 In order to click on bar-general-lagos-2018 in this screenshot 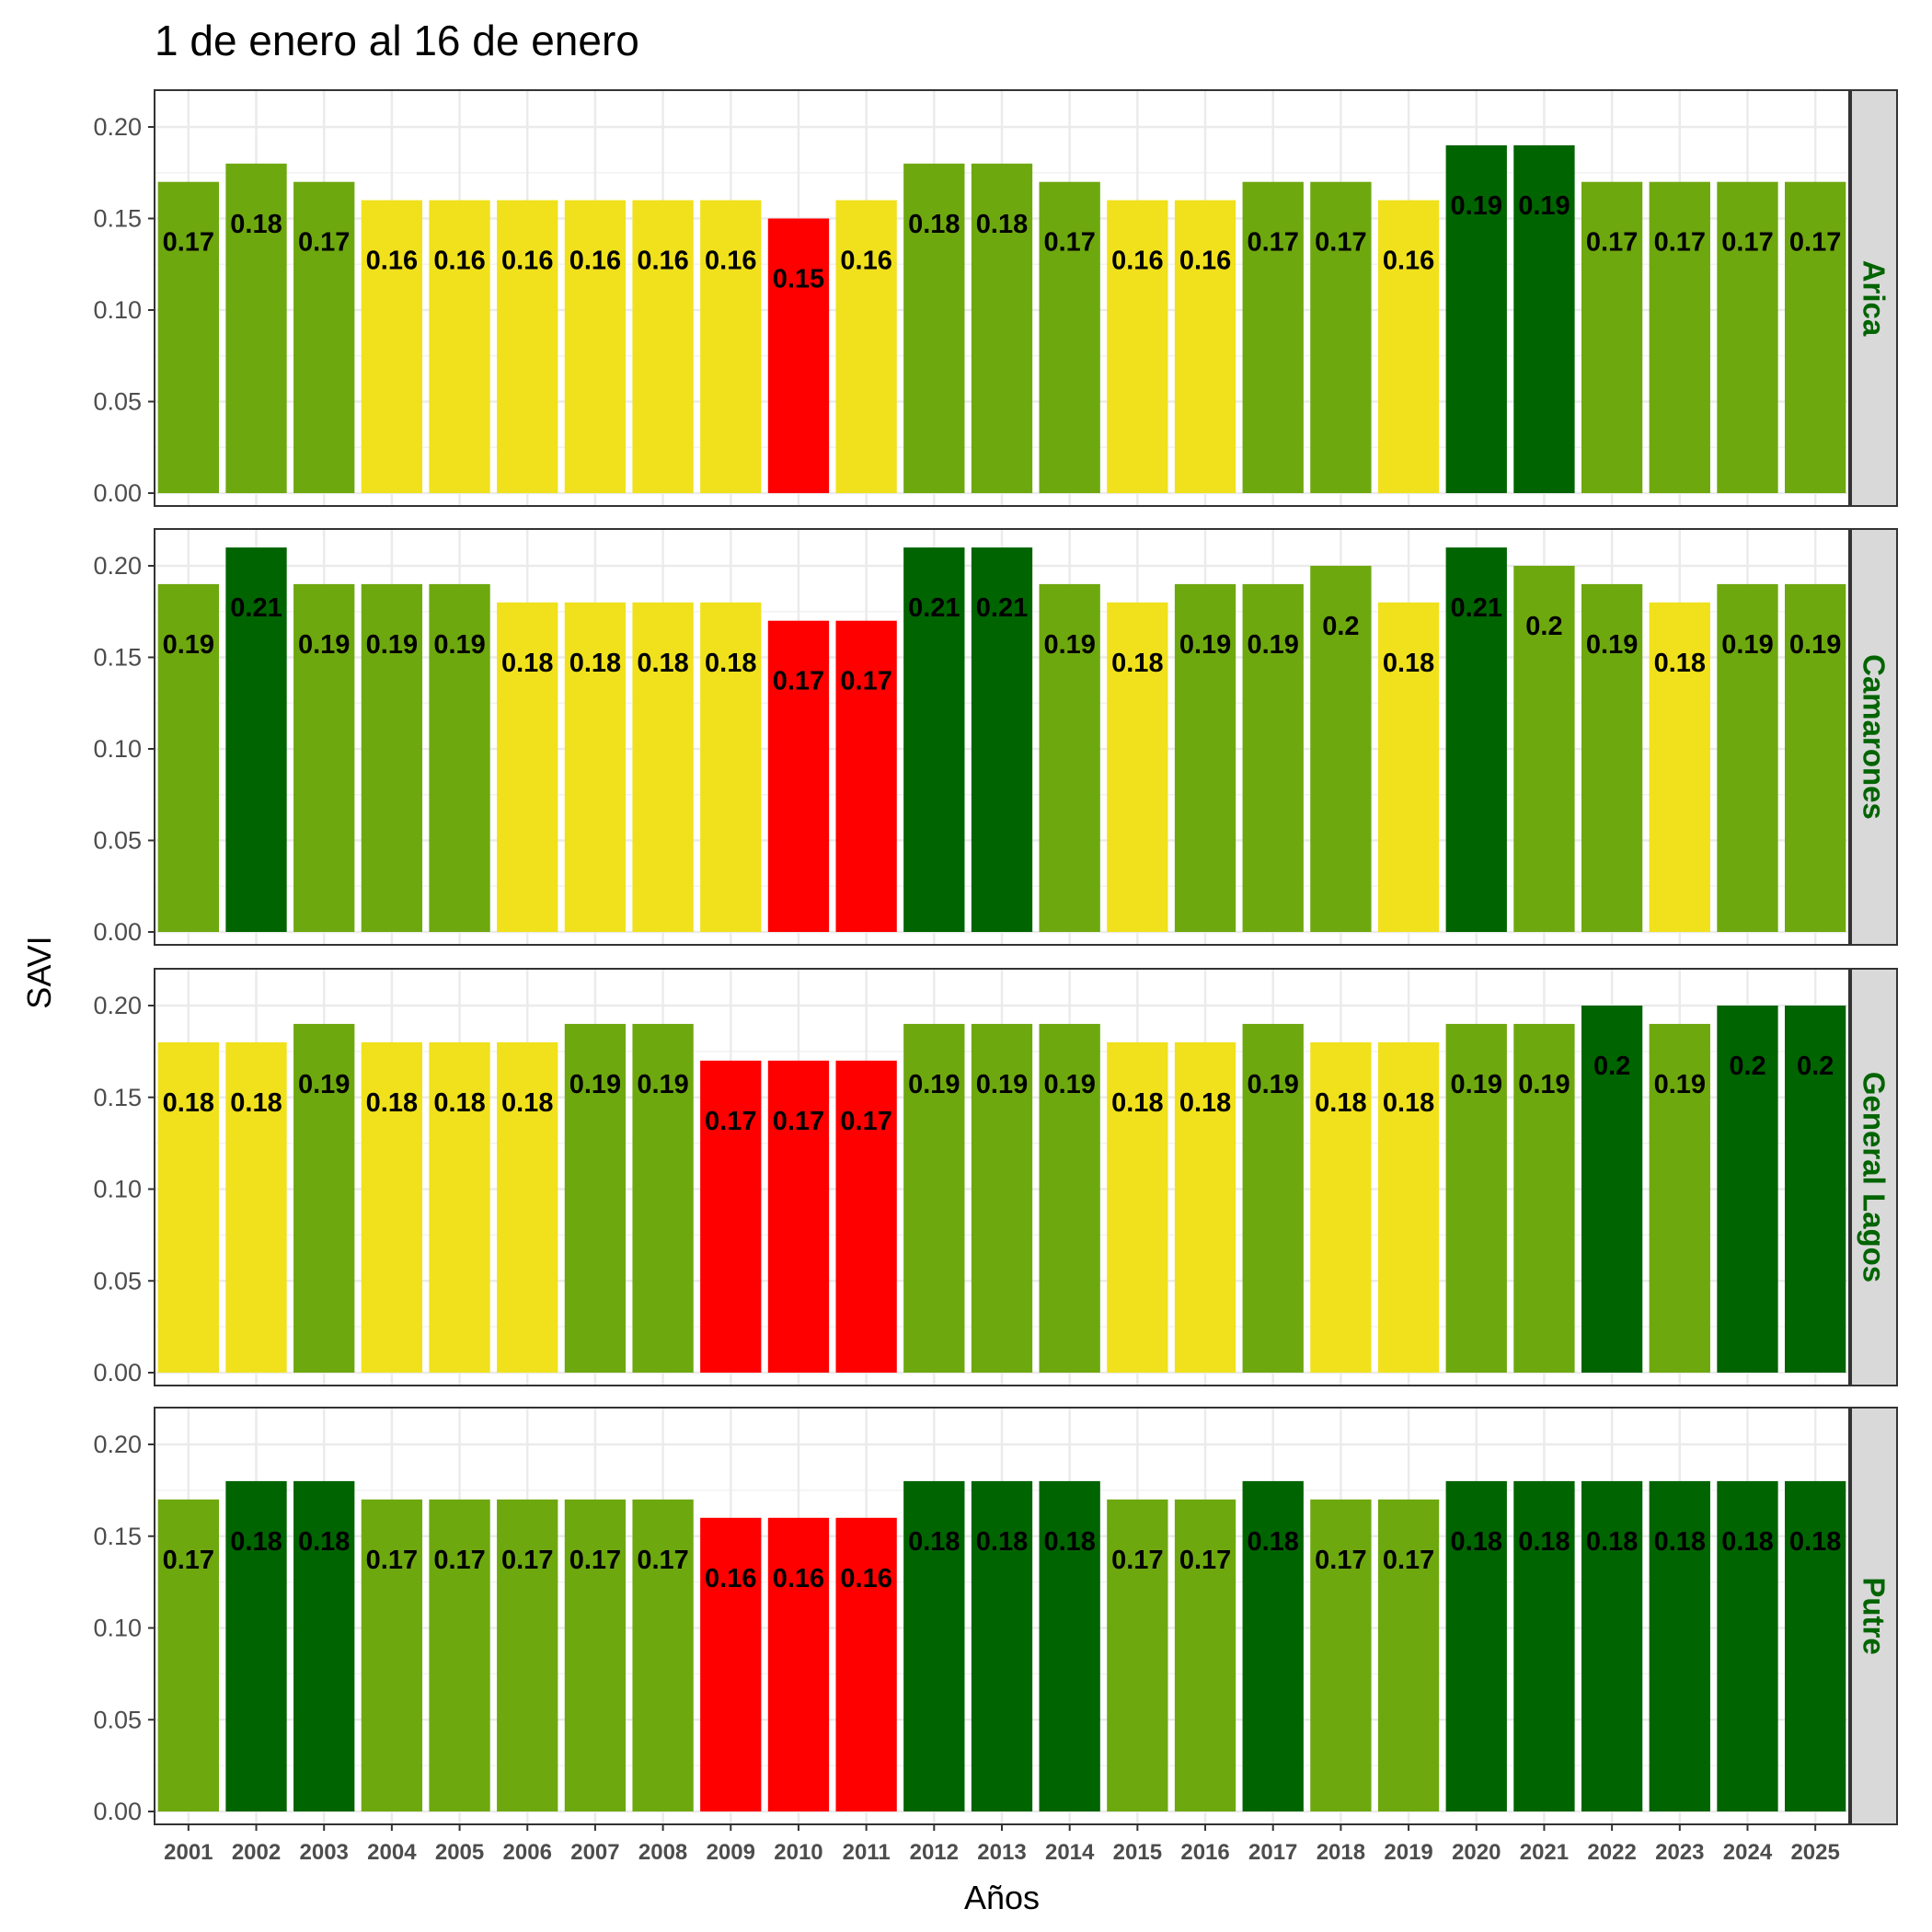, I will do `click(1341, 1207)`.